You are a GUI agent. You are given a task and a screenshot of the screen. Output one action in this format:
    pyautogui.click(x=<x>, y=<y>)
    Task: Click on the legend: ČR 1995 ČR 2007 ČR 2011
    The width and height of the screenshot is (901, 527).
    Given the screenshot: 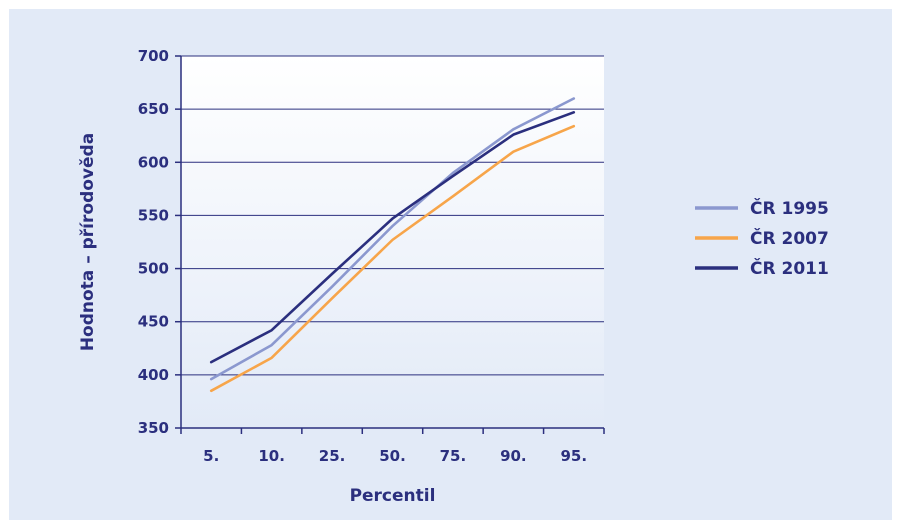 What is the action you would take?
    pyautogui.click(x=762, y=238)
    